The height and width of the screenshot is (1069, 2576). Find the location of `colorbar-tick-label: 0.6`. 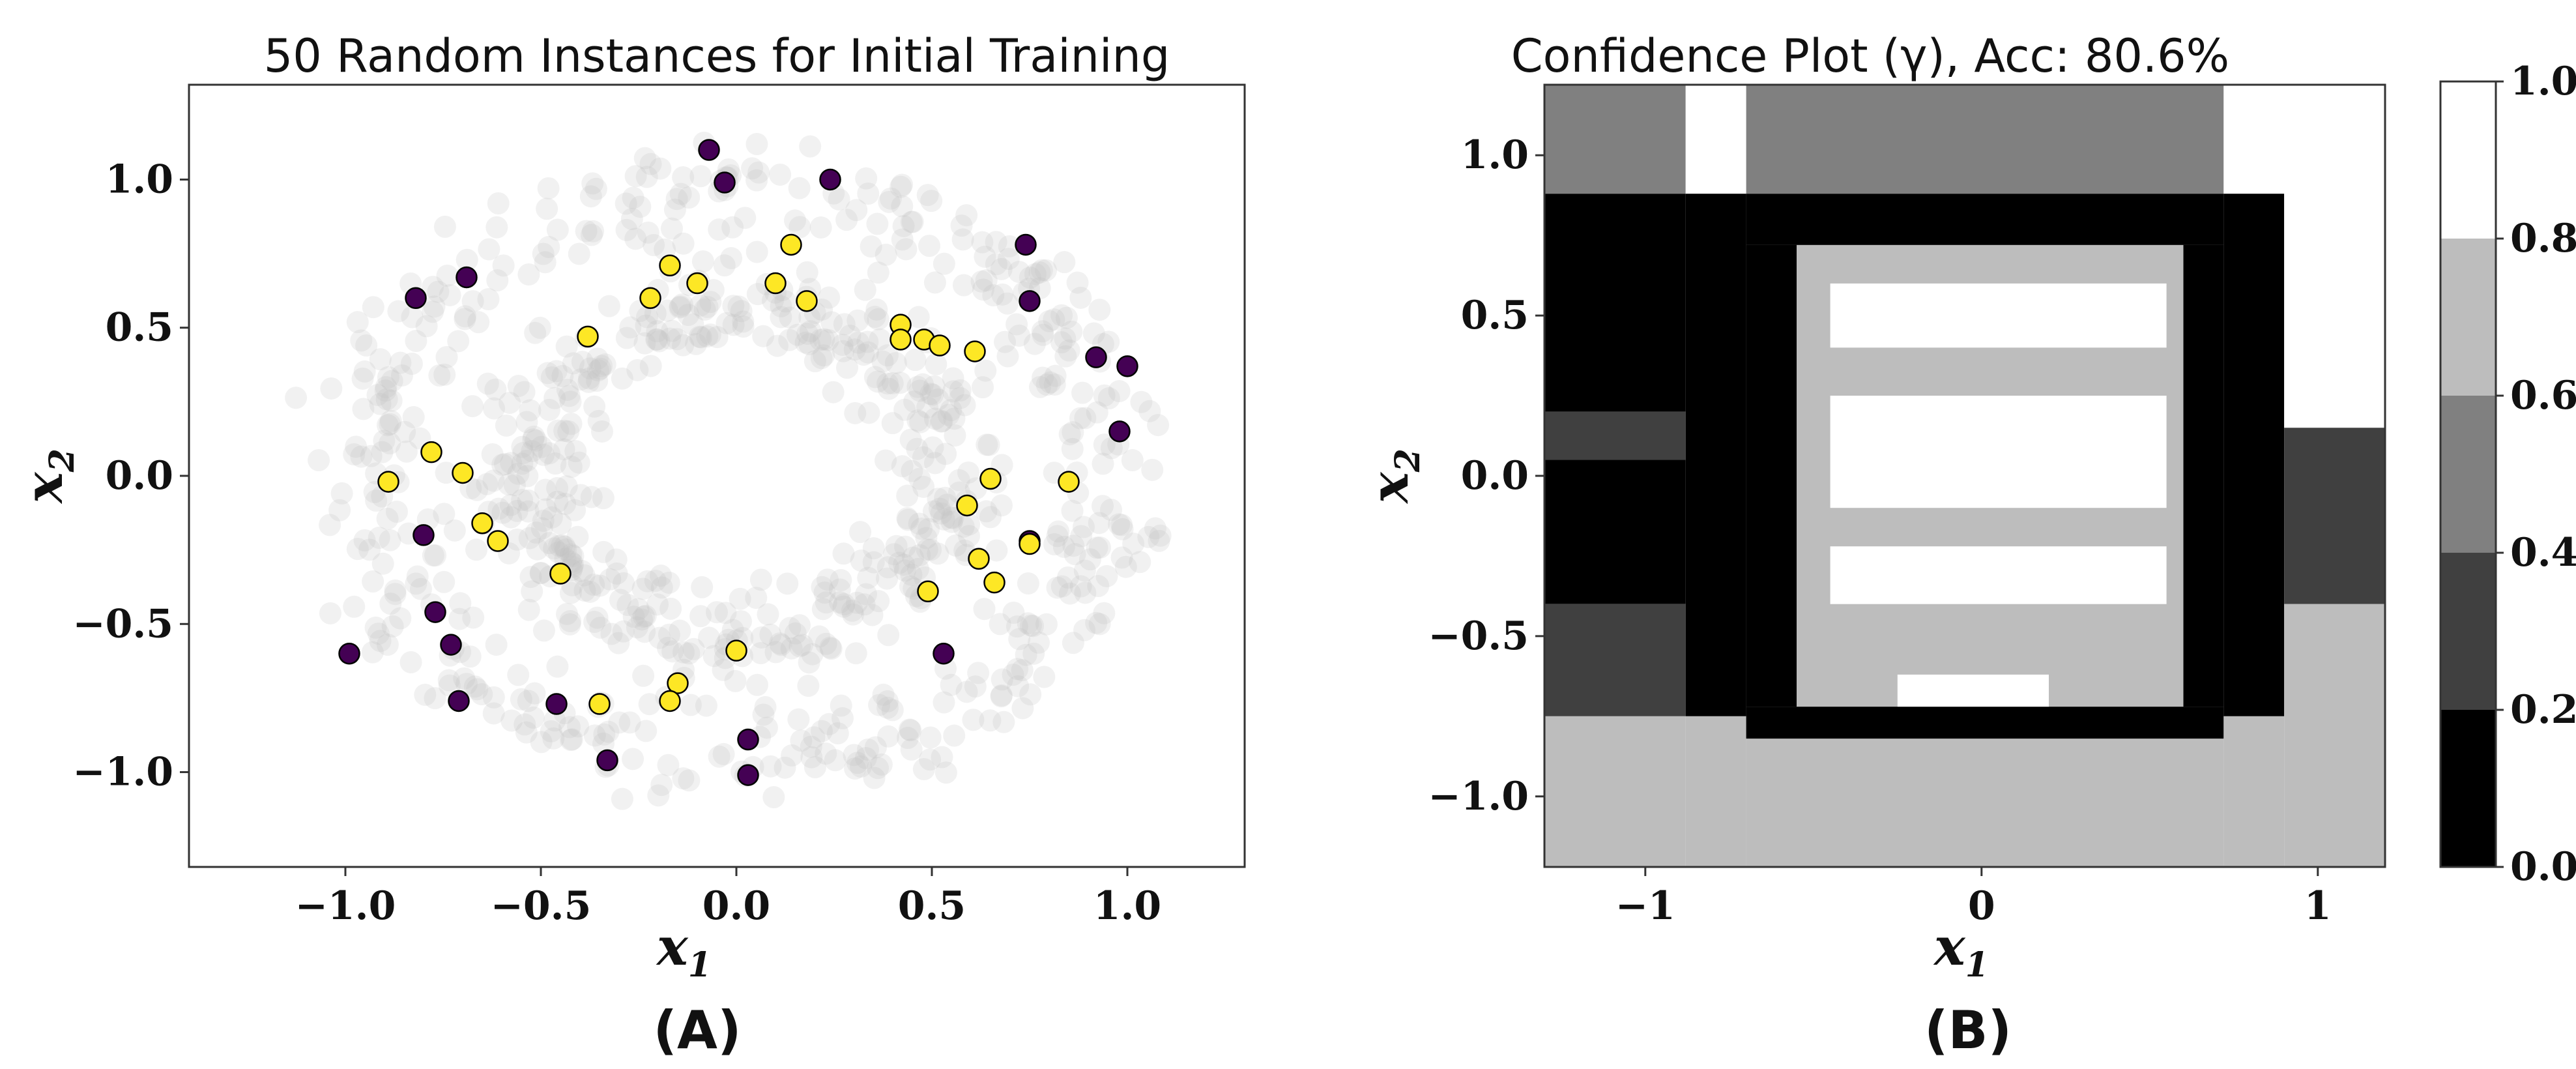

colorbar-tick-label: 0.6 is located at coordinates (2543, 395).